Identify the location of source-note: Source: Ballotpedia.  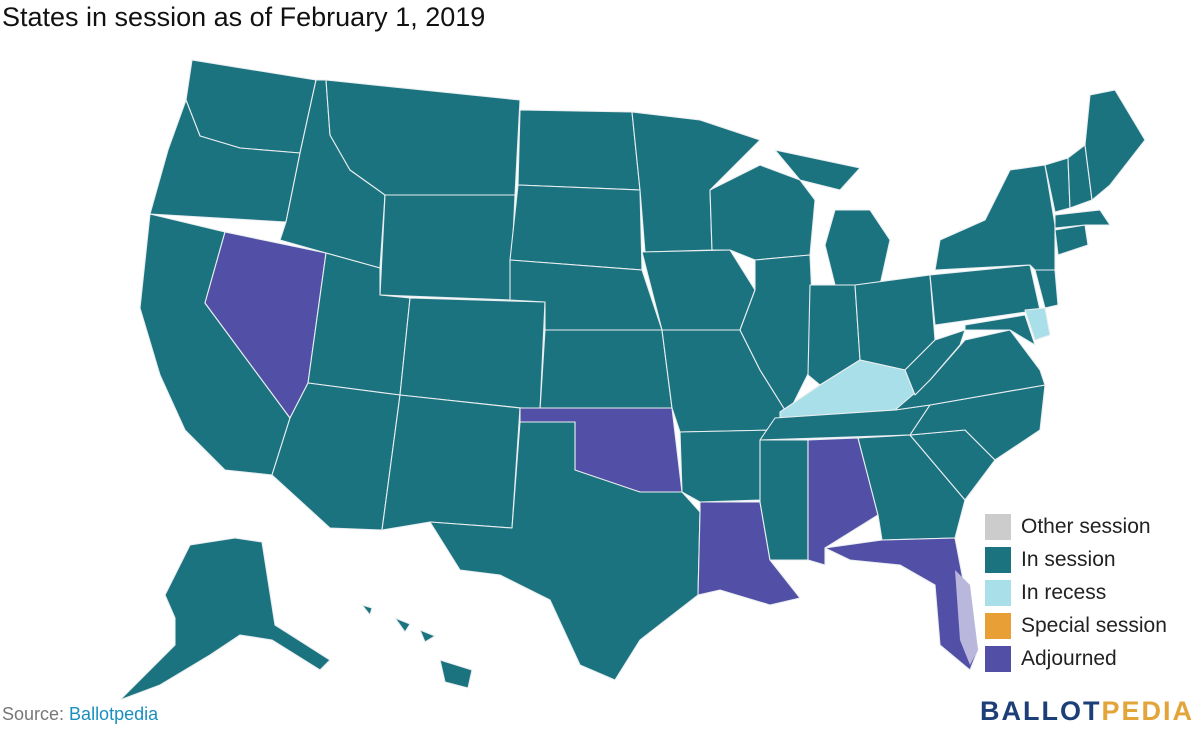
(80, 714).